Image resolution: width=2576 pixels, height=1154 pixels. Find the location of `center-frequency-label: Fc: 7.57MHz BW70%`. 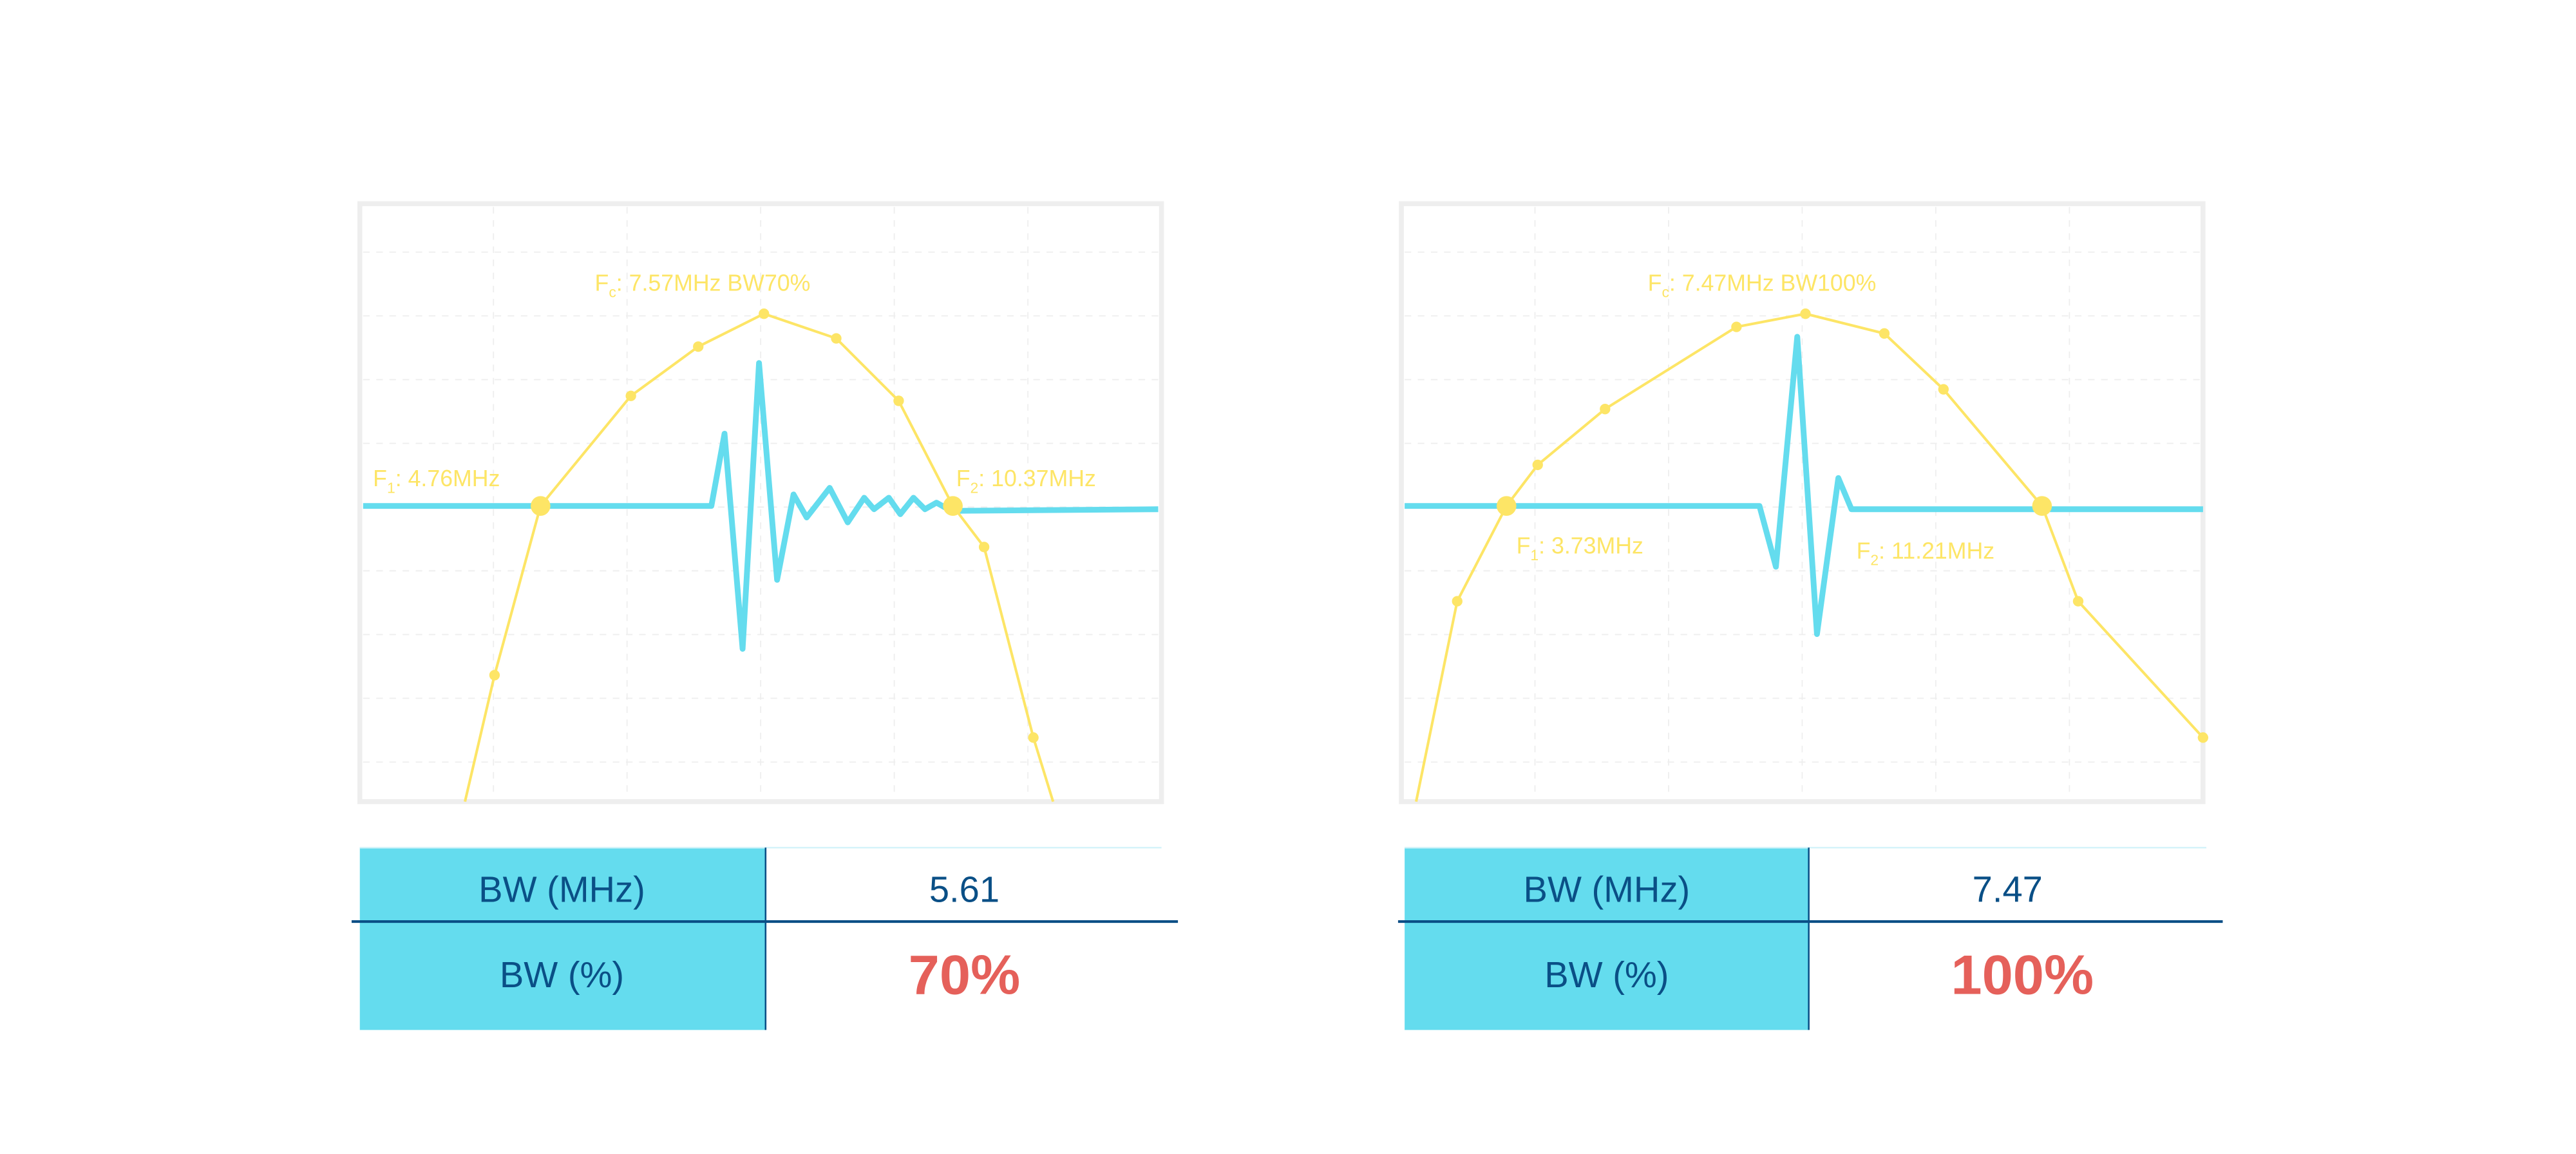

center-frequency-label: Fc: 7.57MHz BW70% is located at coordinates (703, 285).